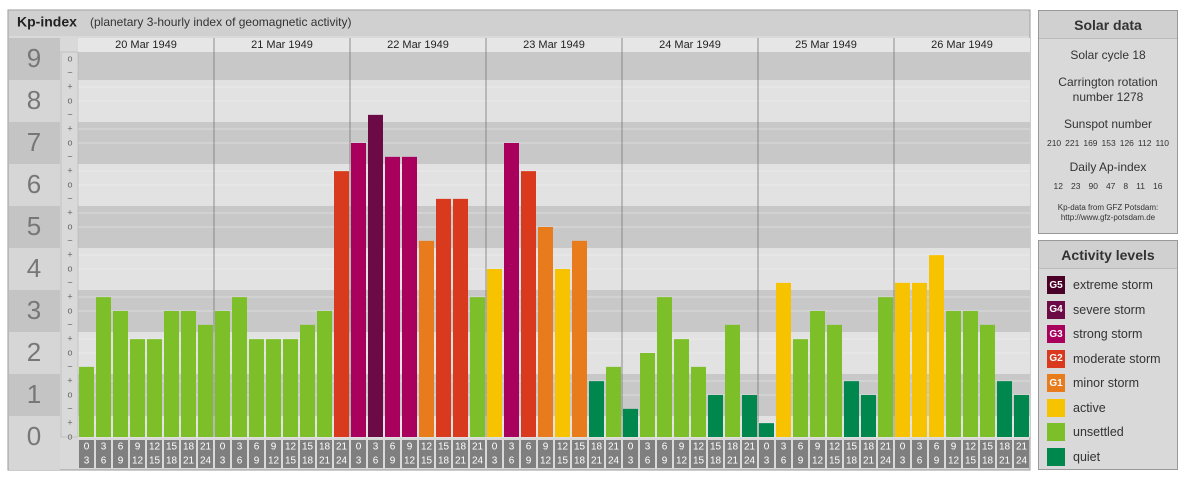  I want to click on level-item: G3 strong storm, so click(1108, 334).